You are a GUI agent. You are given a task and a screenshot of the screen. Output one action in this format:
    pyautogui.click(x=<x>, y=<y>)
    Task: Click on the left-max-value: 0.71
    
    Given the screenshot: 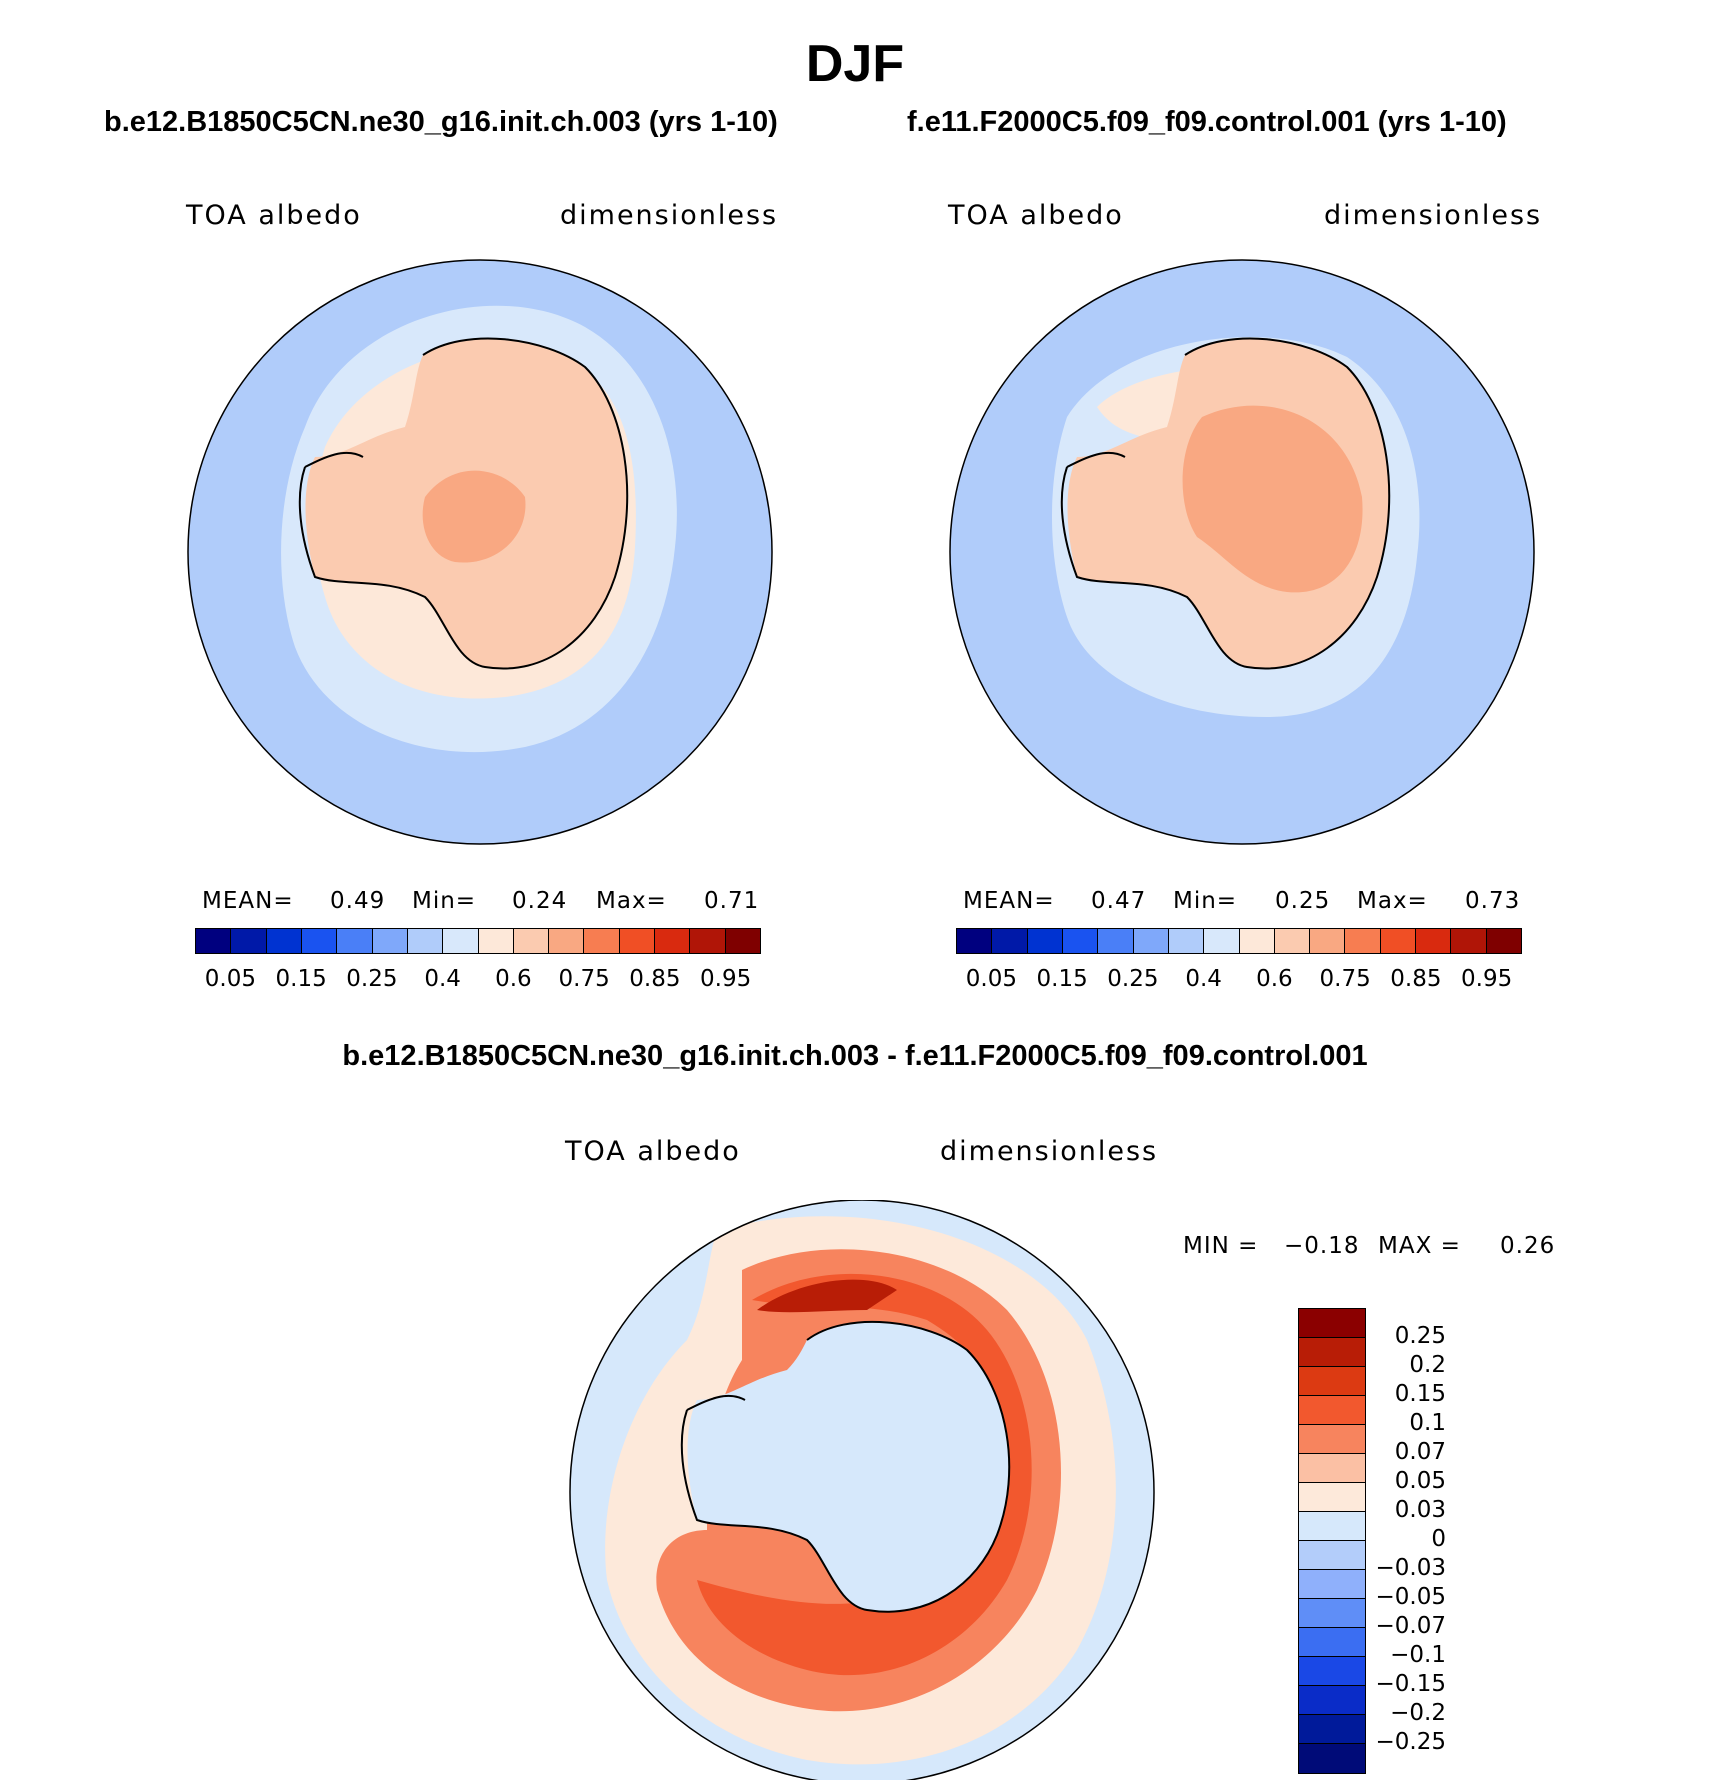 What is the action you would take?
    pyautogui.click(x=732, y=901)
    